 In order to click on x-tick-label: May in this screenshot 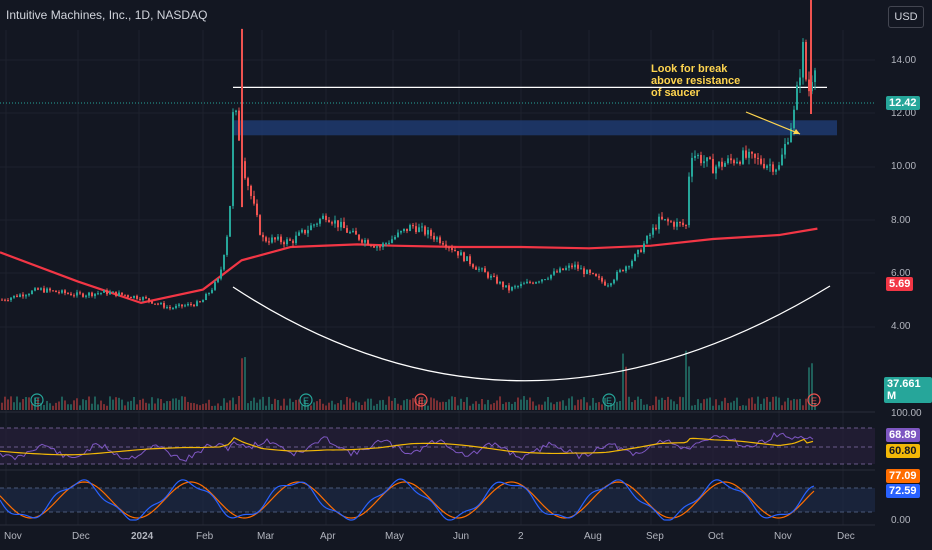, I will do `click(394, 536)`.